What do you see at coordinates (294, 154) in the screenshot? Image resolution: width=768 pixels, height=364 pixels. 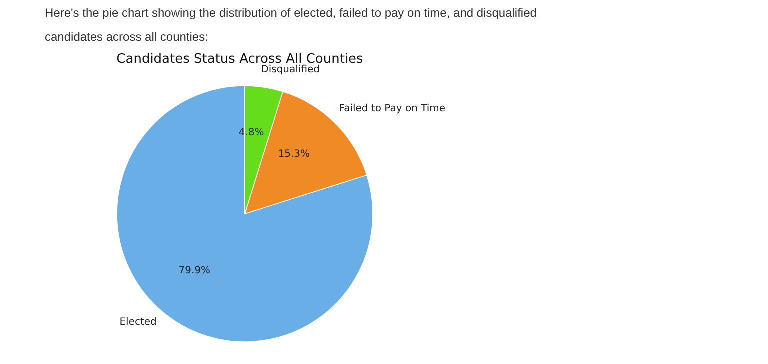 I see `data-label: 15.3%` at bounding box center [294, 154].